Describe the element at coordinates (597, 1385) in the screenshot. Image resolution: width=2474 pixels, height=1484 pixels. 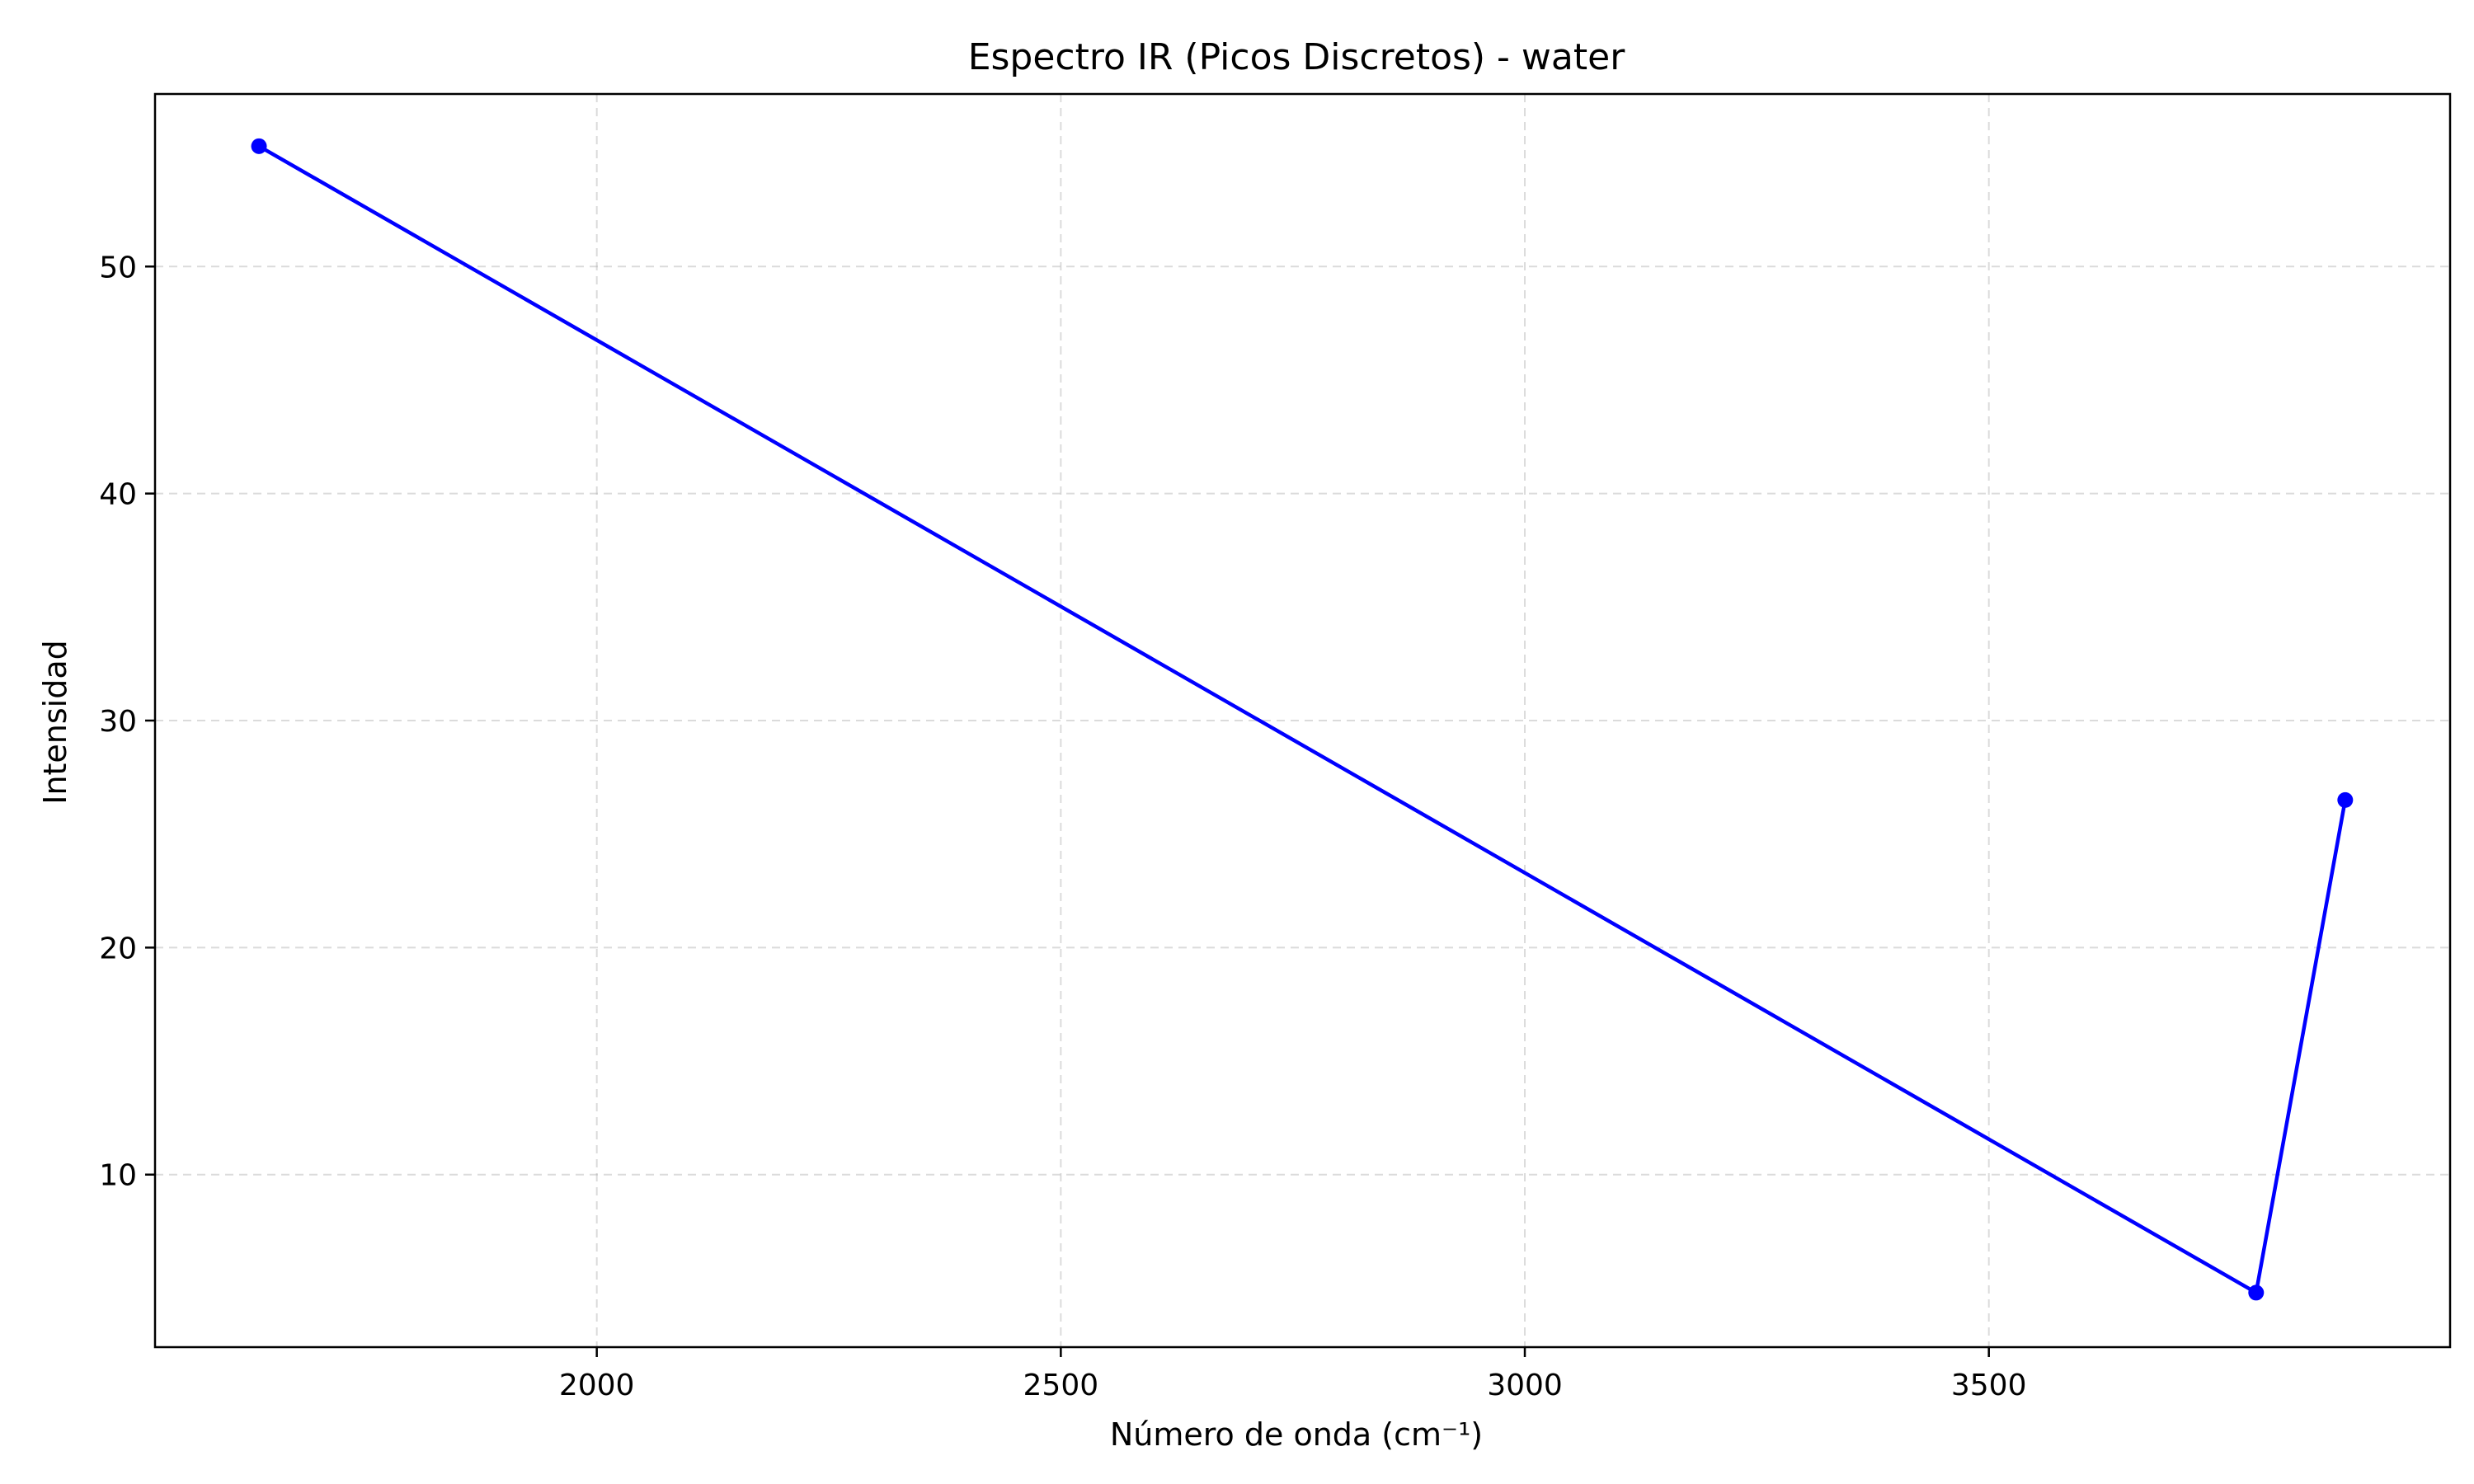
I see `x-tick-label: 2000` at that location.